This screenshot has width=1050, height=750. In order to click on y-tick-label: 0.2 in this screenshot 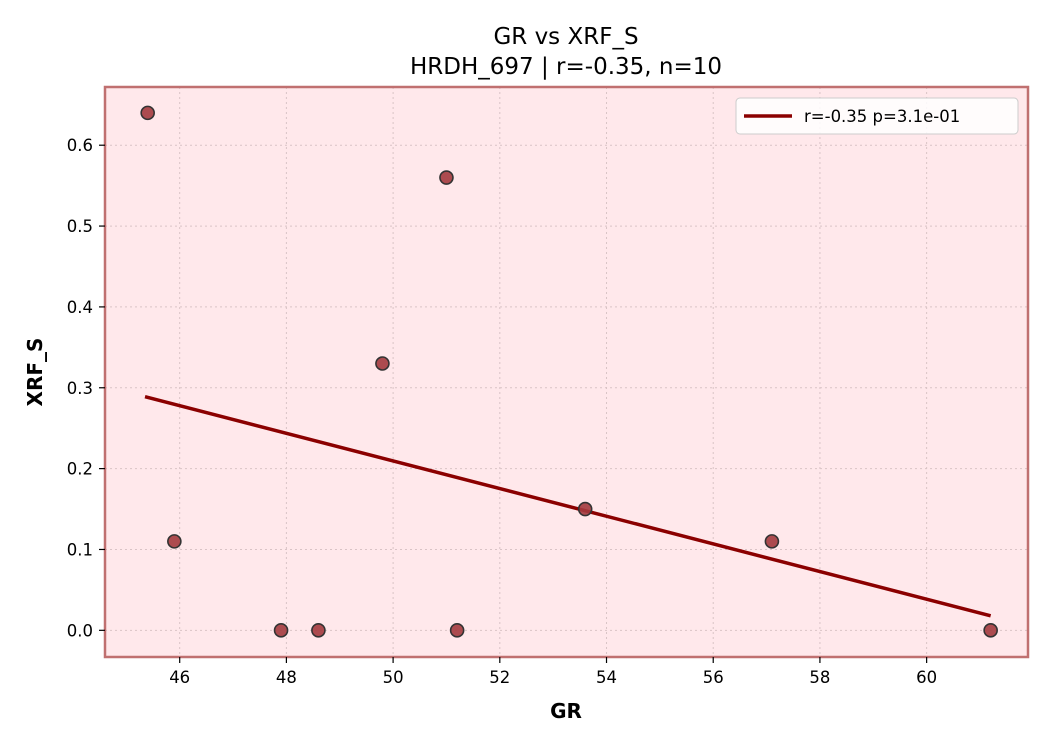, I will do `click(80, 469)`.